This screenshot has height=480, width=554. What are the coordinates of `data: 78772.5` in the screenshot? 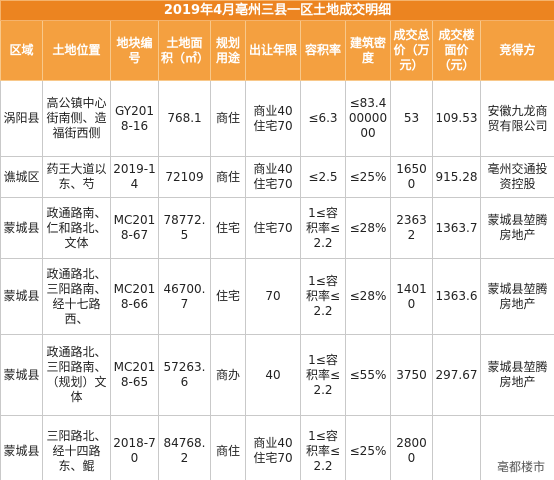 It's located at (184, 227).